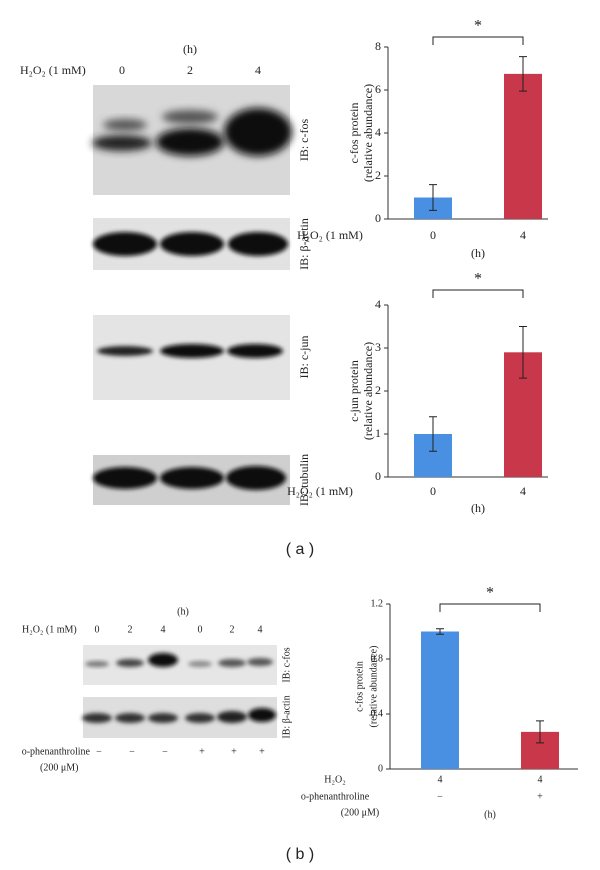 The width and height of the screenshot is (600, 870). I want to click on y-tick-label: 0.4, so click(377, 713).